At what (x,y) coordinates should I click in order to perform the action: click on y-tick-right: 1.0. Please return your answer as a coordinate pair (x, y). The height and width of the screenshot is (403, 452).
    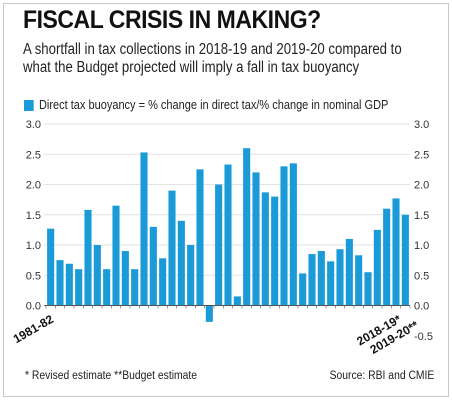
    Looking at the image, I should click on (421, 246).